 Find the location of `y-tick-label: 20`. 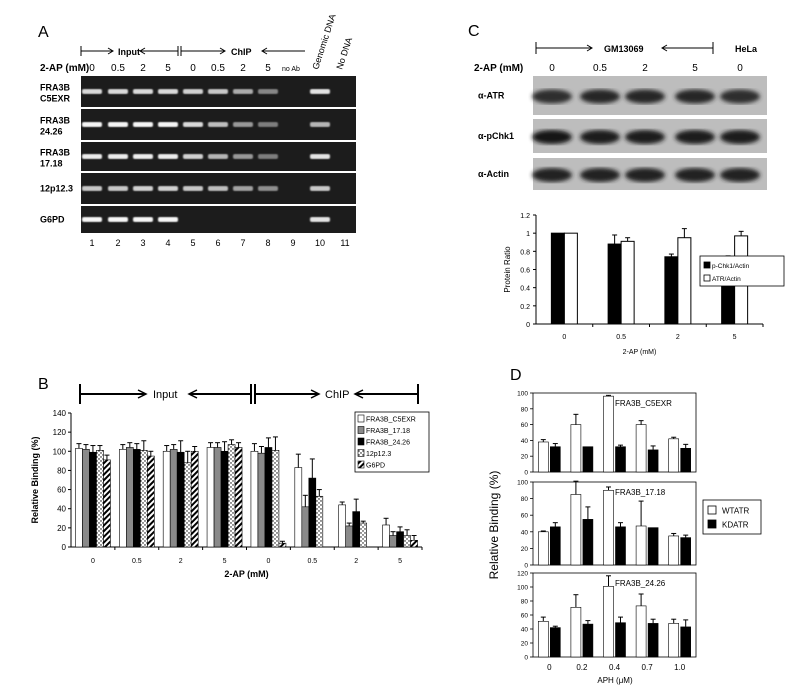

y-tick-label: 20 is located at coordinates (525, 644).